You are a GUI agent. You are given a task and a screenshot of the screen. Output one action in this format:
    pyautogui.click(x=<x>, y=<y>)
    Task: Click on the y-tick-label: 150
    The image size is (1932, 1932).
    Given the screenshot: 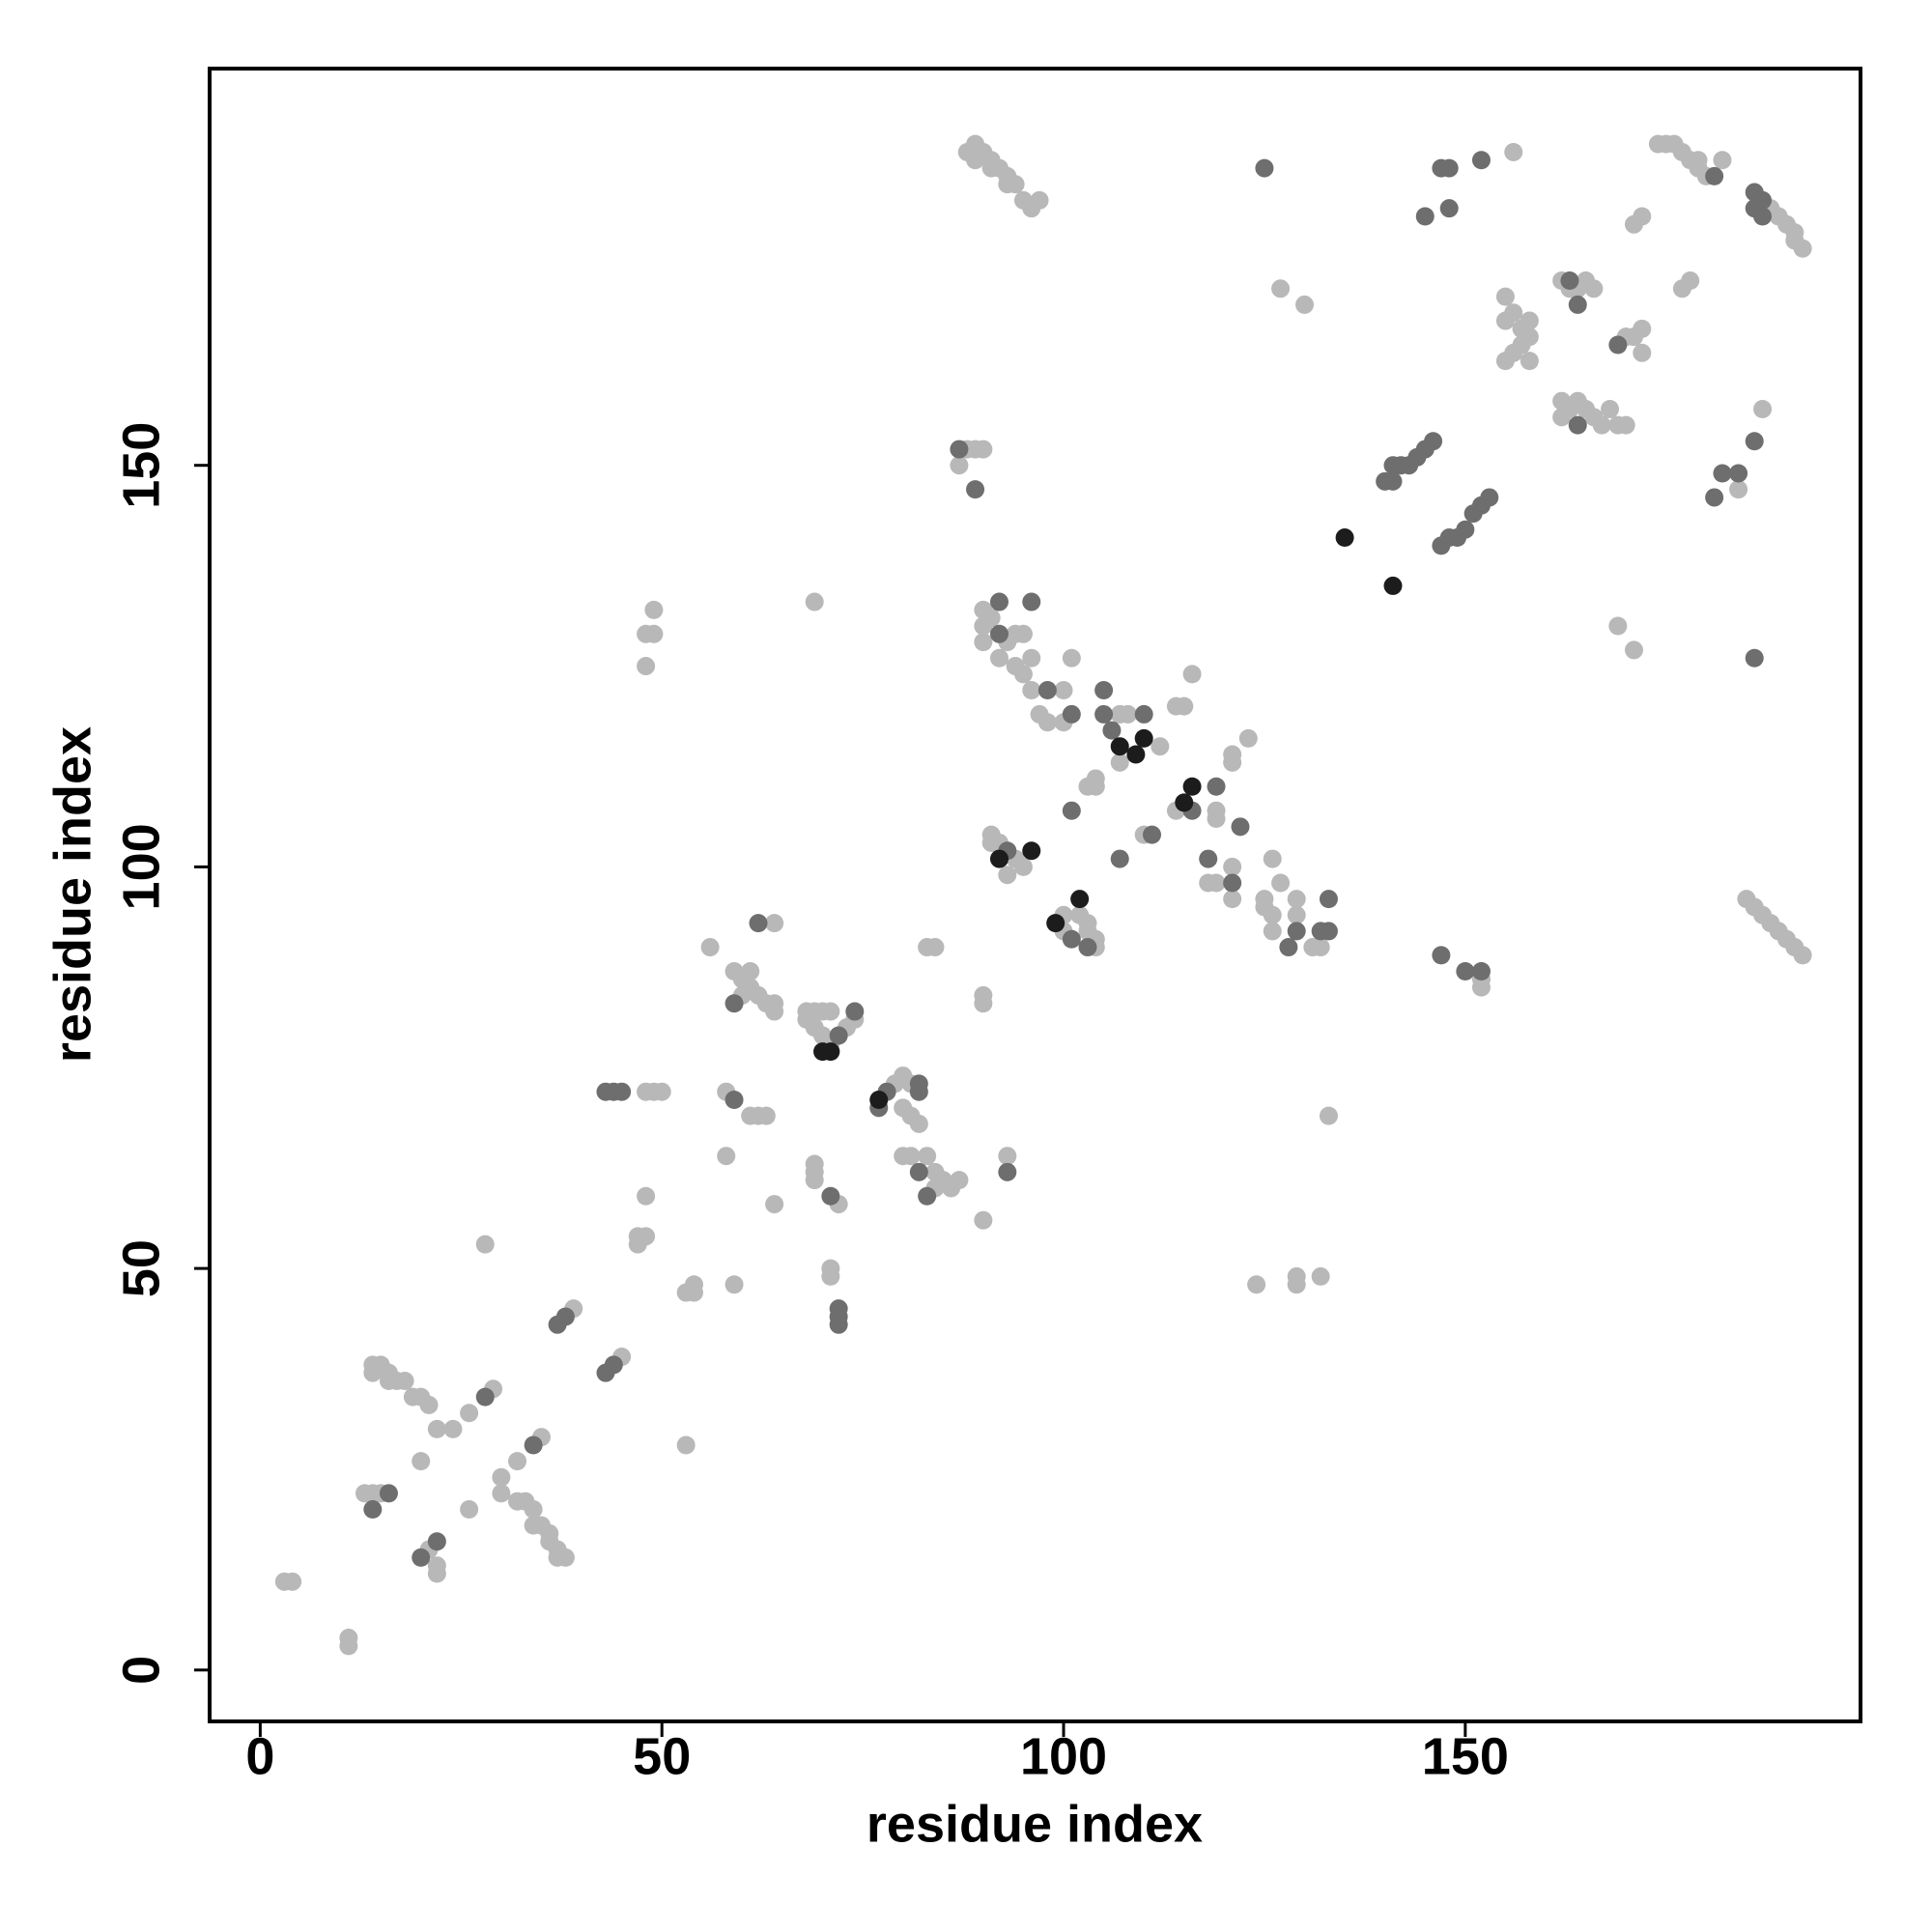 What is the action you would take?
    pyautogui.click(x=141, y=465)
    